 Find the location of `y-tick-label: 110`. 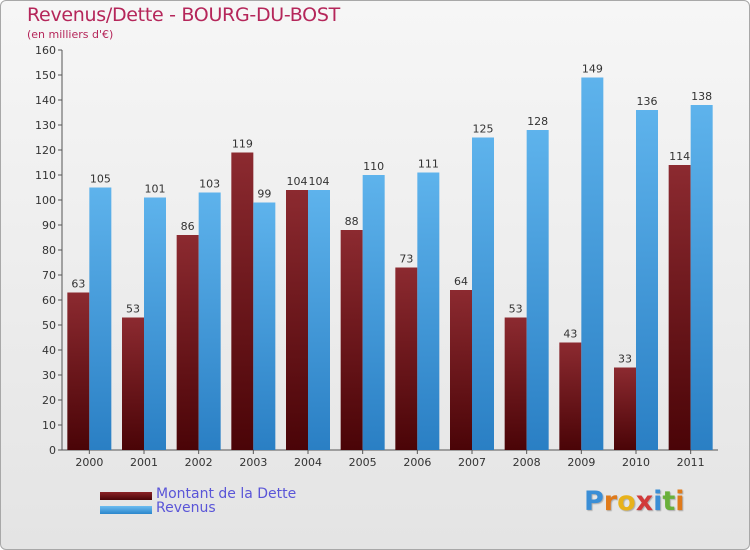

y-tick-label: 110 is located at coordinates (45, 175).